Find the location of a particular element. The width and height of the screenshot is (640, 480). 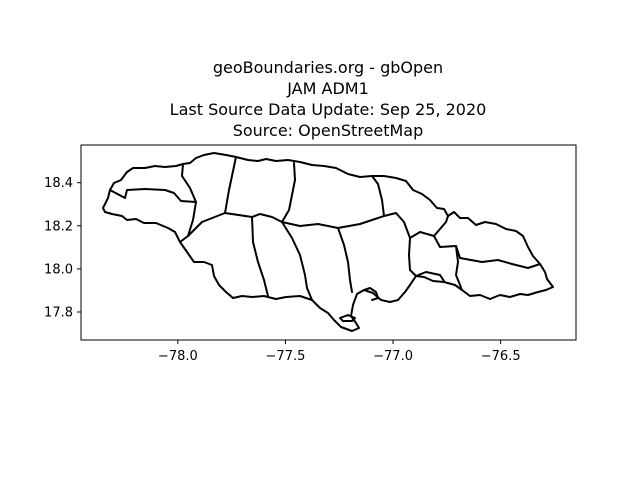

parish-boundary-manchester-clarendon is located at coordinates (297, 261).